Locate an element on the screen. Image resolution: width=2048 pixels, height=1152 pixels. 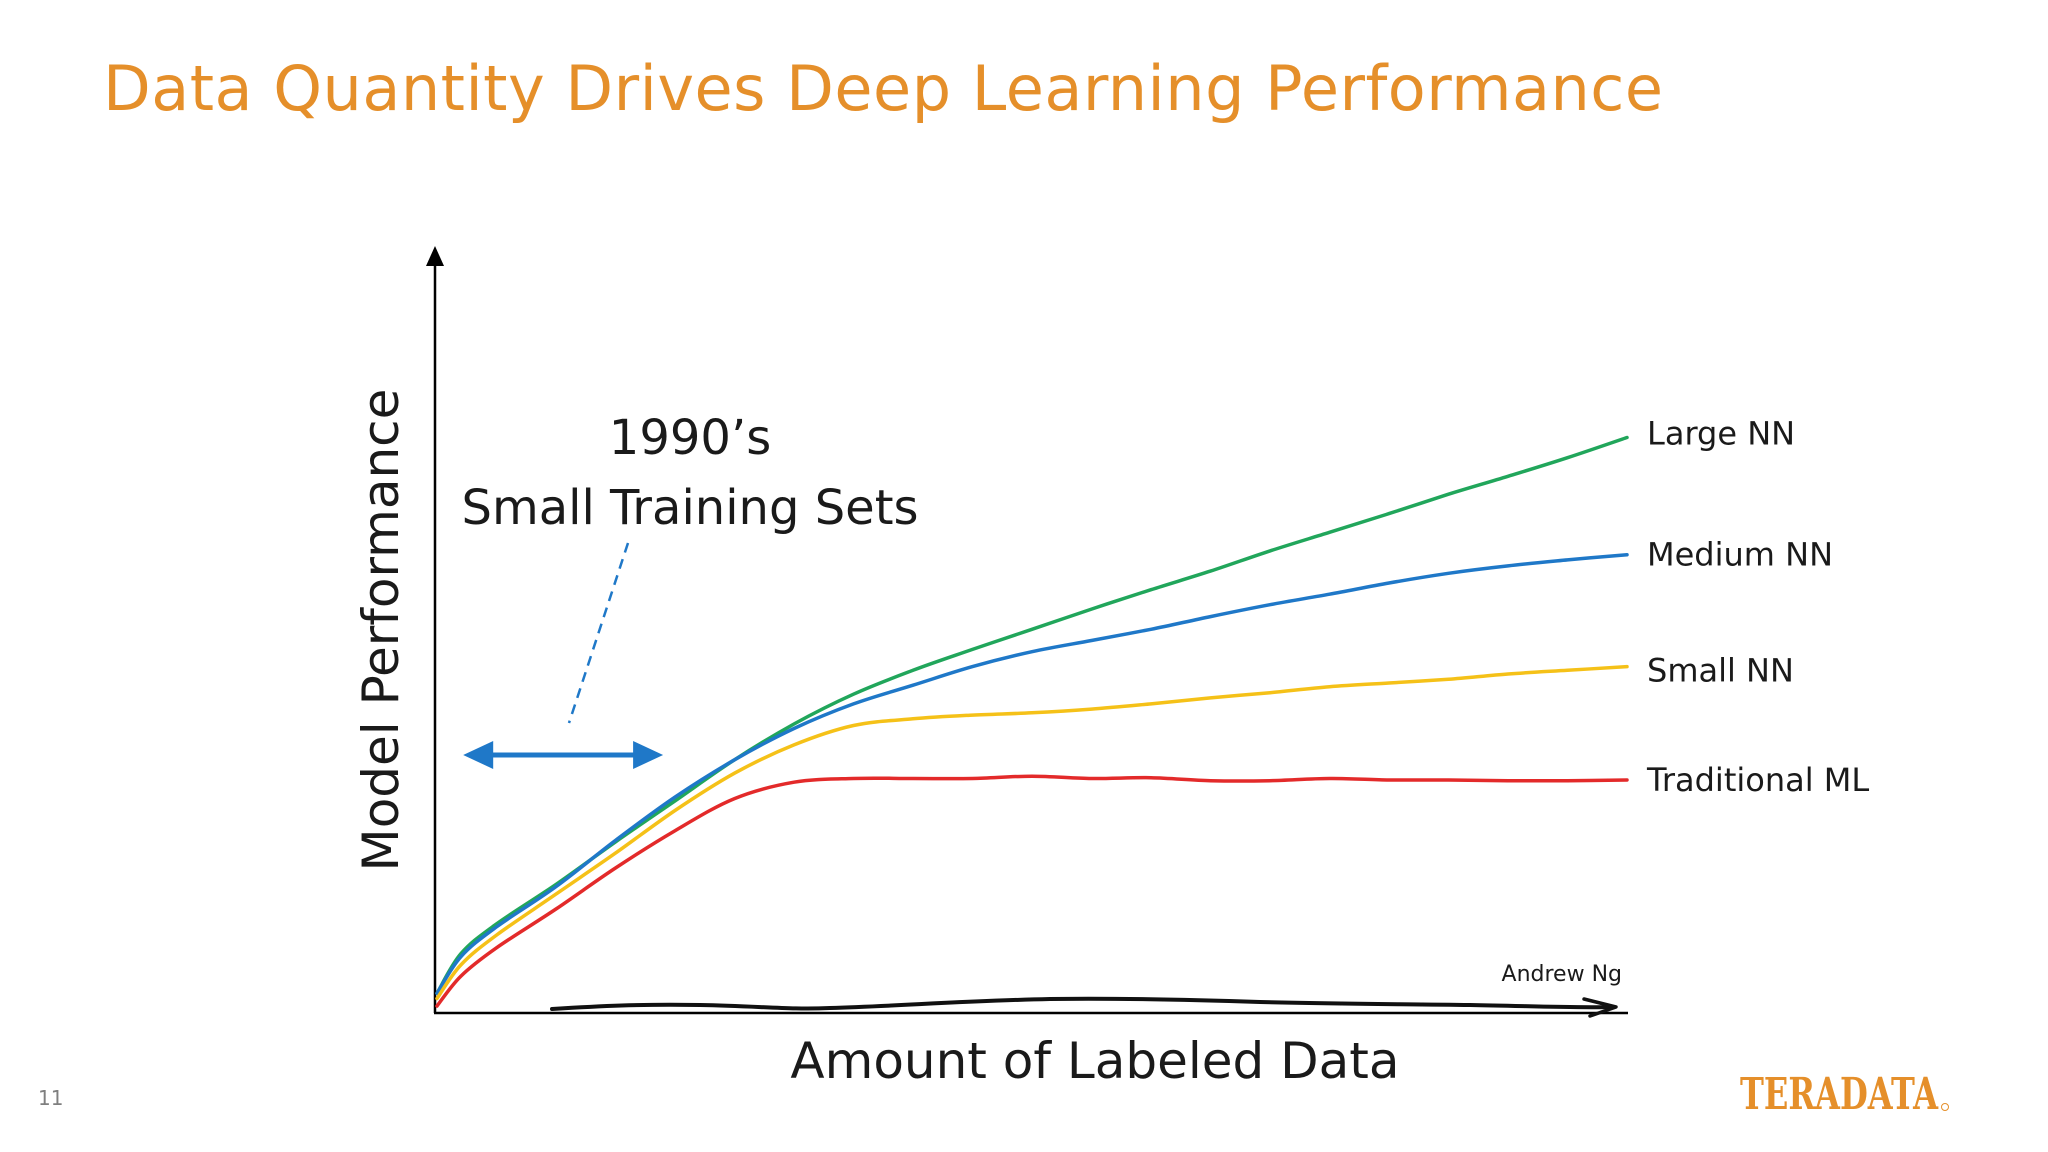
credit-label: Andrew Ng is located at coordinates (1562, 974).